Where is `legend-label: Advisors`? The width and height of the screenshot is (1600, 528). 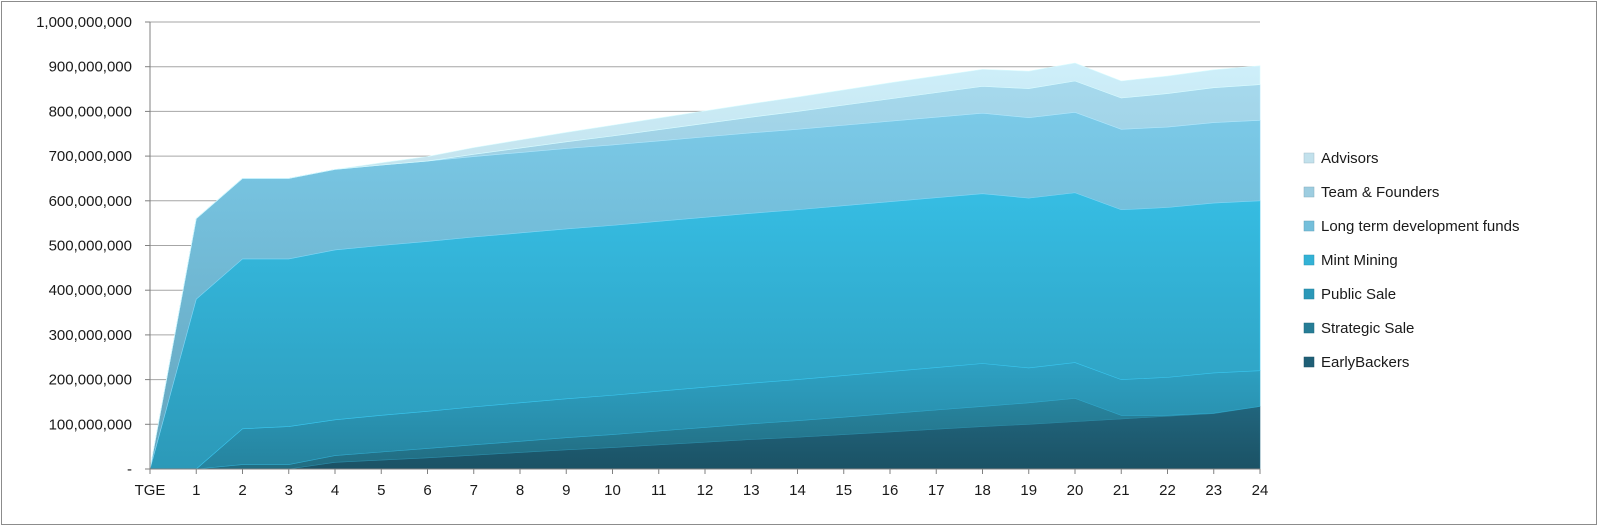
legend-label: Advisors is located at coordinates (1350, 158).